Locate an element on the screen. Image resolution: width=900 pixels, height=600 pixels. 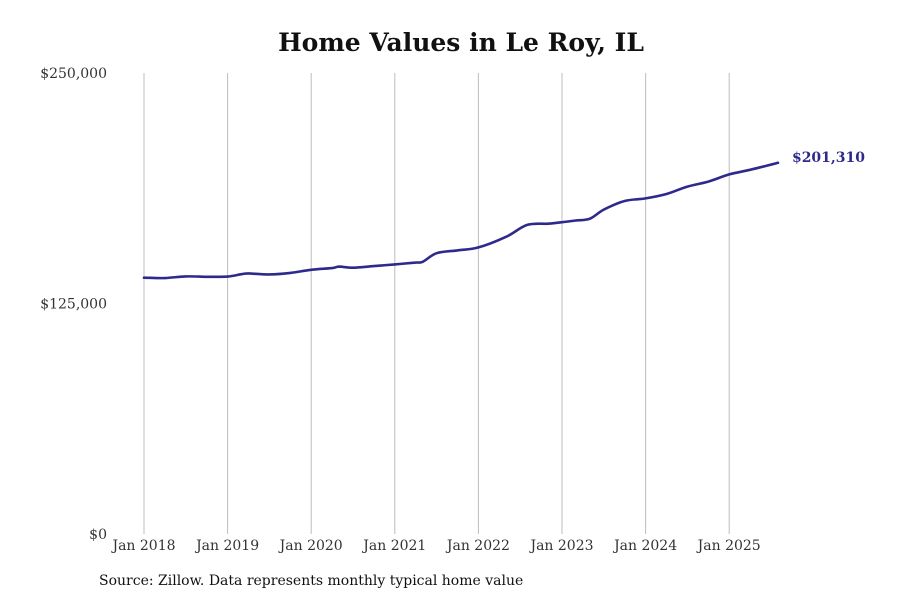
x-tick-label: Jan 2019 is located at coordinates (226, 546).